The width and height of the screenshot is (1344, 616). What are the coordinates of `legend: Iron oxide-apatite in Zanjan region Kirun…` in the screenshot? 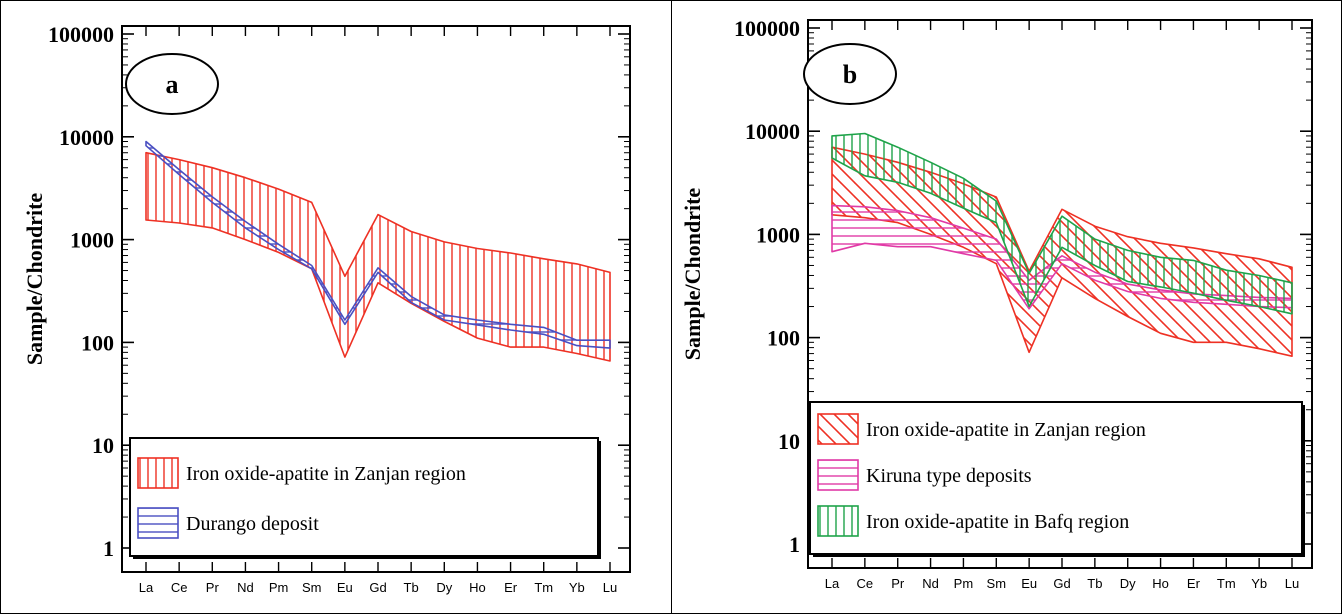 It's located at (1057, 479).